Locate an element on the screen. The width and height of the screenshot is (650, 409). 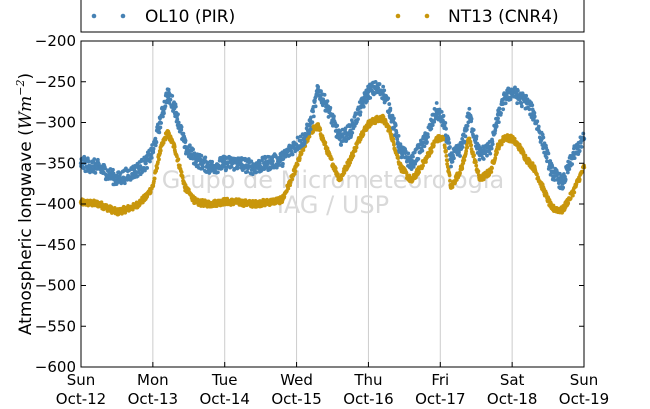
y-tick-label: −500 is located at coordinates (55, 286).